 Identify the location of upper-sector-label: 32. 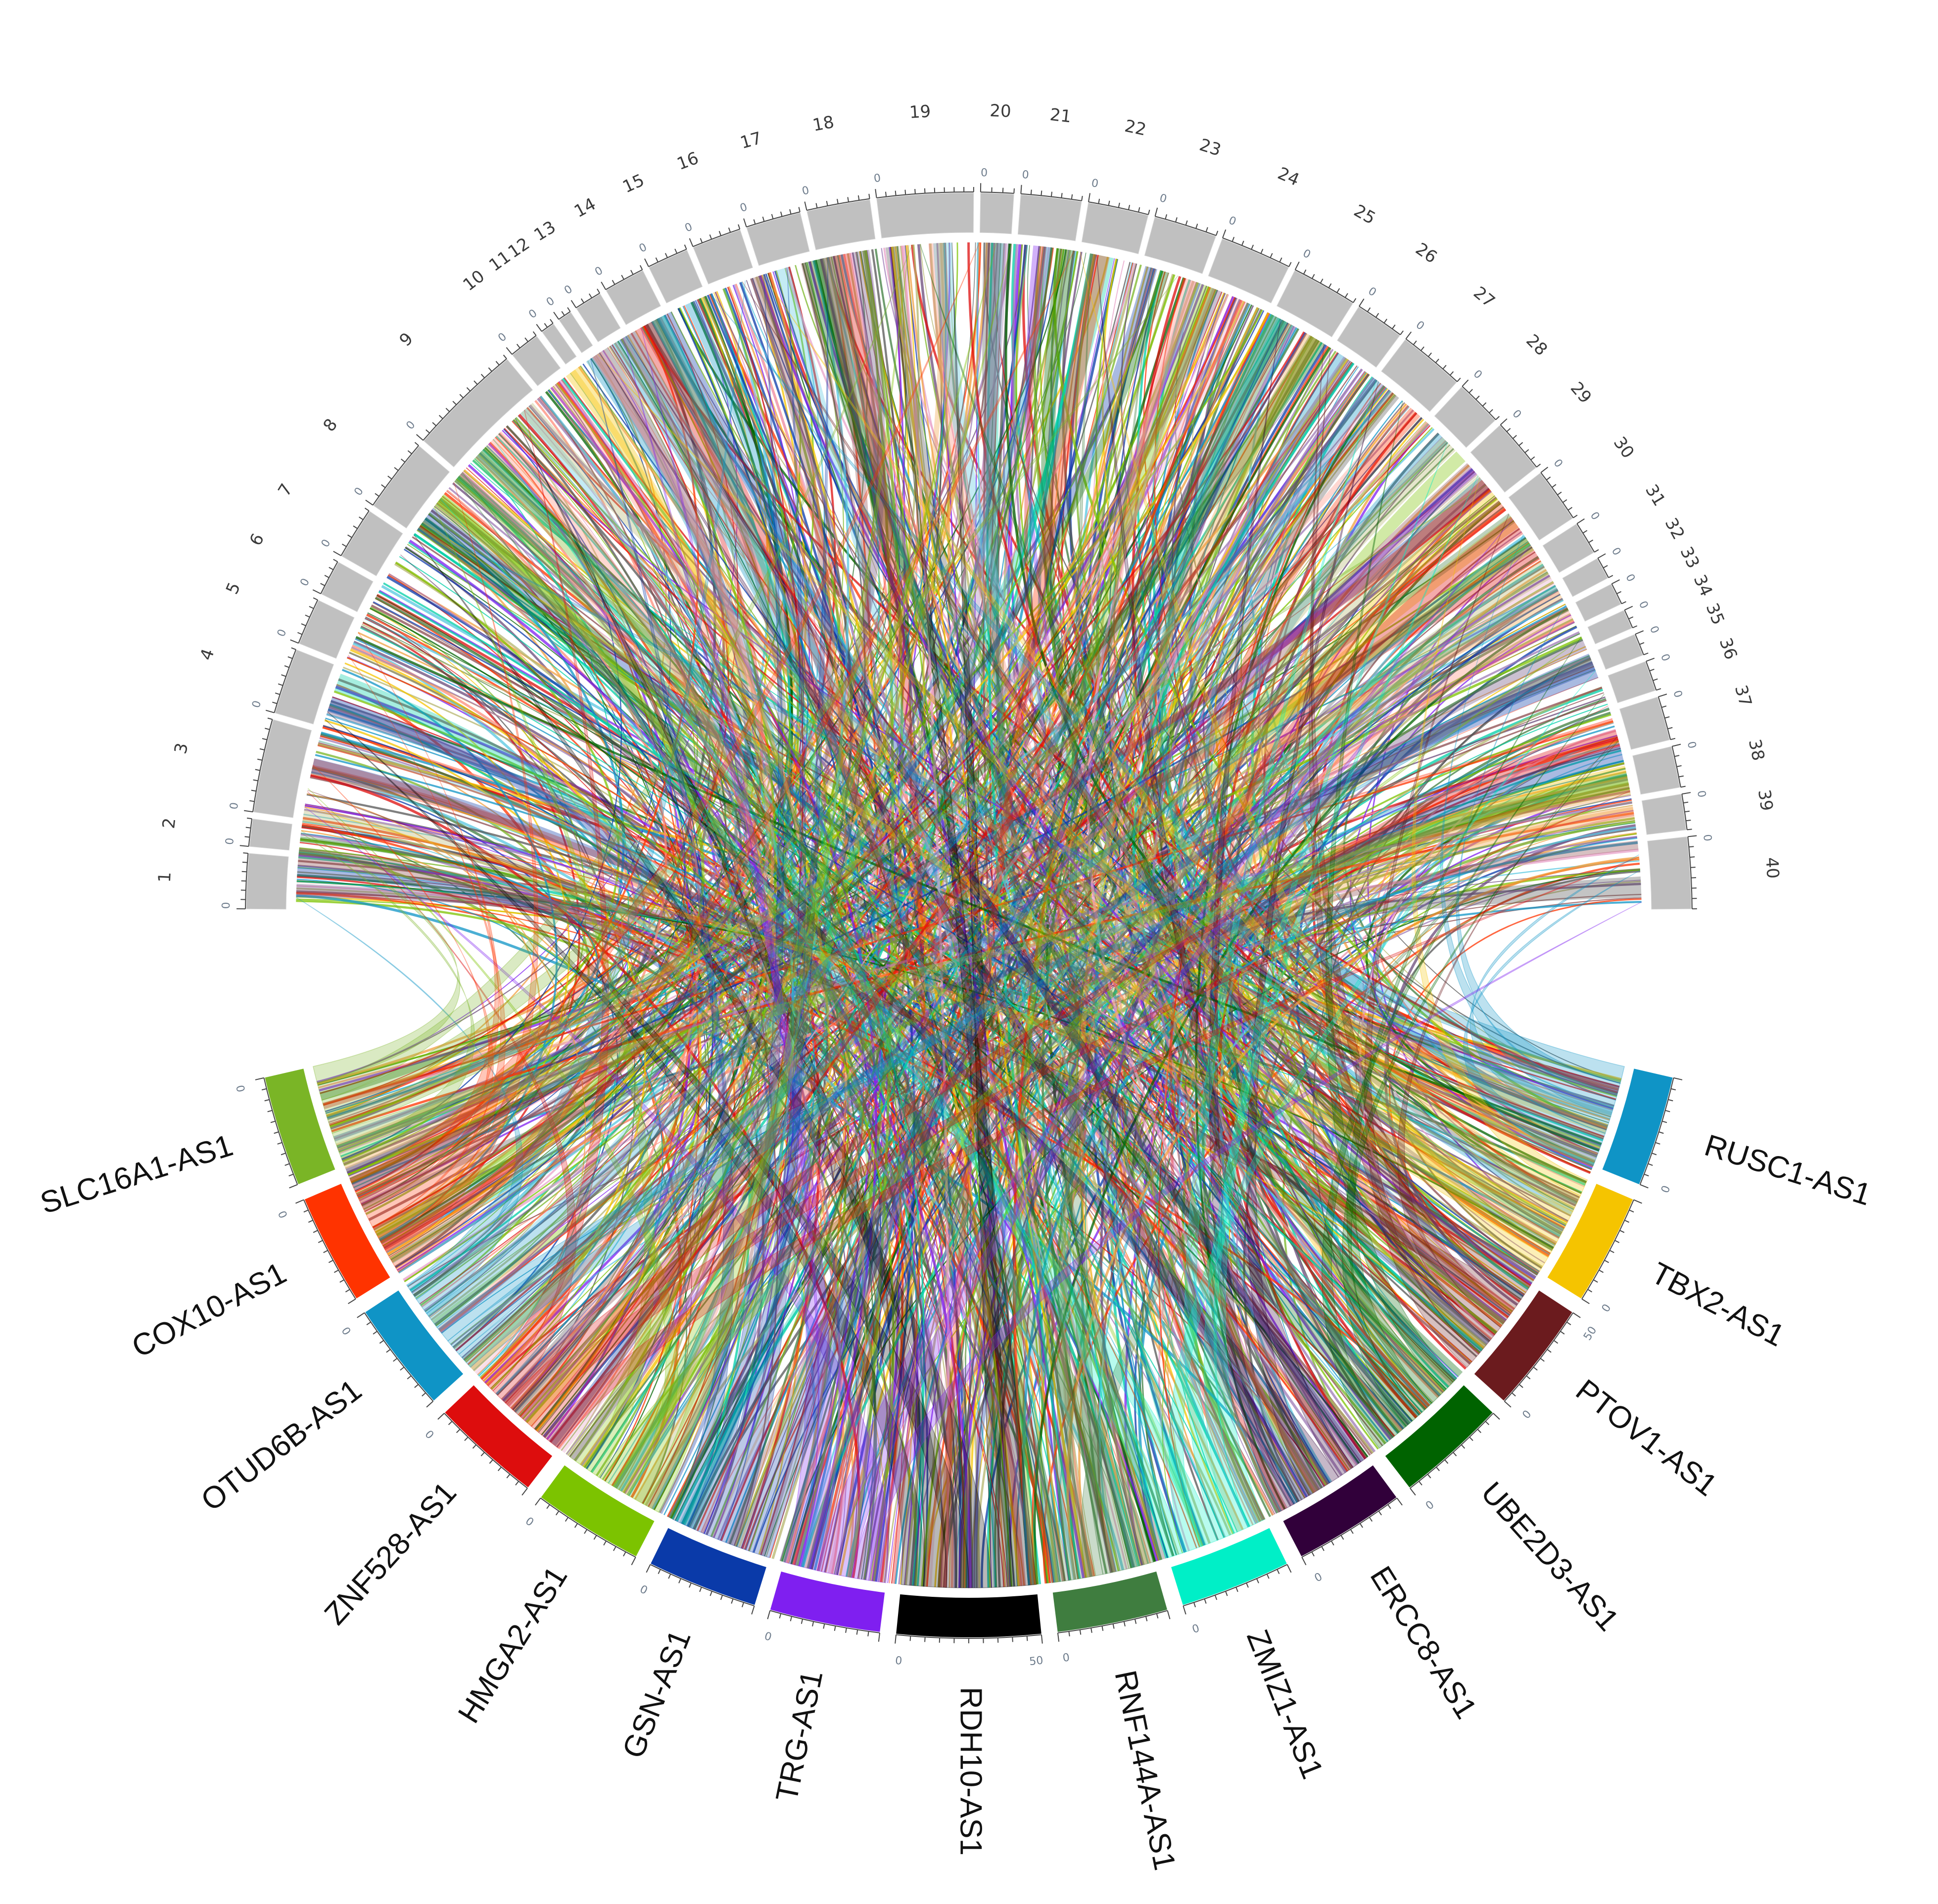
(1675, 529).